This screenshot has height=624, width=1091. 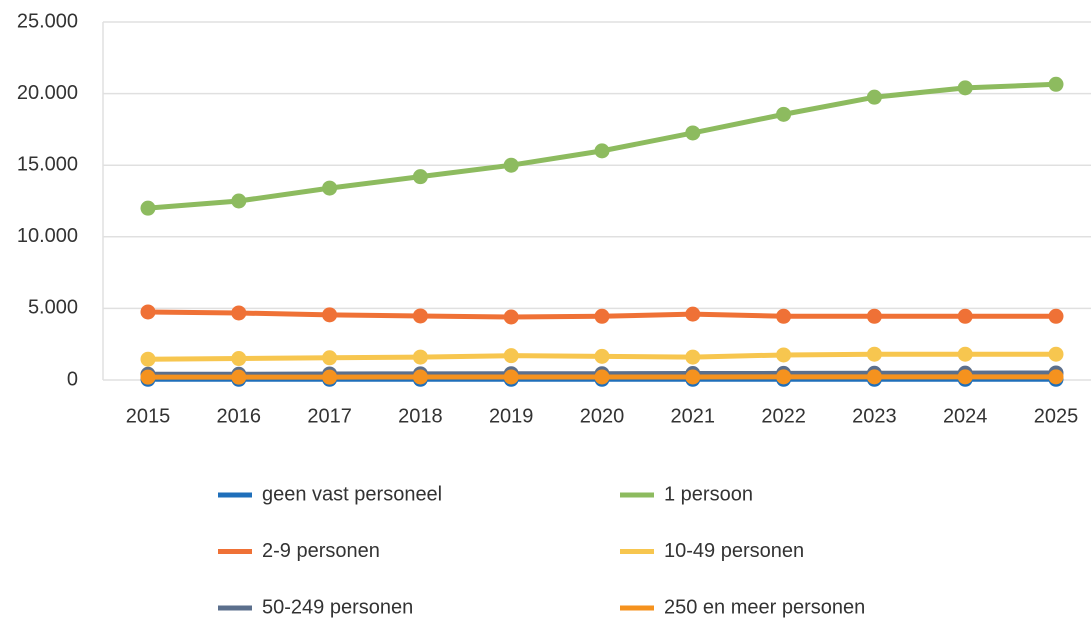 What do you see at coordinates (352, 494) in the screenshot?
I see `legend-label: geen vast personeel` at bounding box center [352, 494].